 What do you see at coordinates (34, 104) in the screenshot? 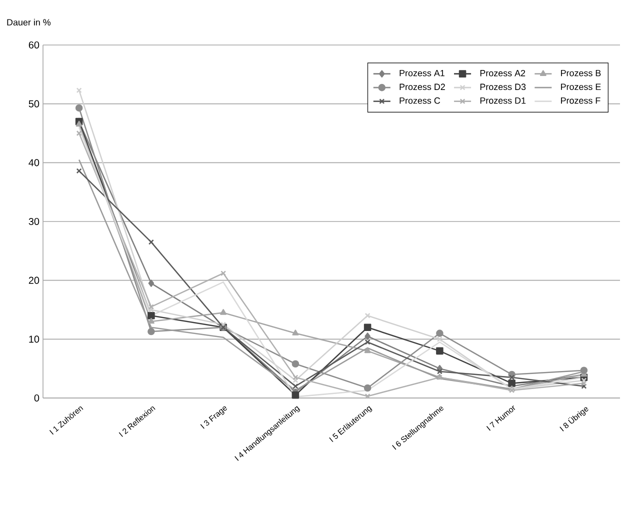
I see `y-tick-label: 50` at bounding box center [34, 104].